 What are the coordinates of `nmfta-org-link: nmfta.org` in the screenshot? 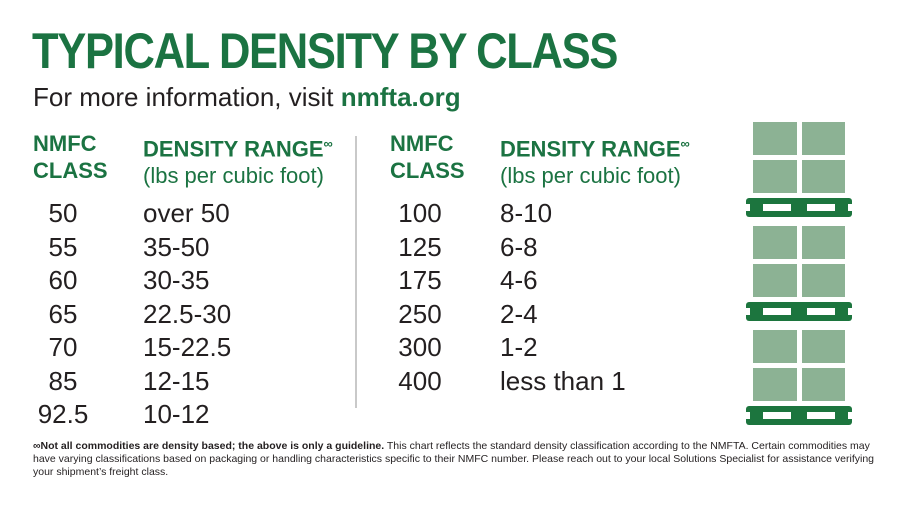 It's located at (400, 97).